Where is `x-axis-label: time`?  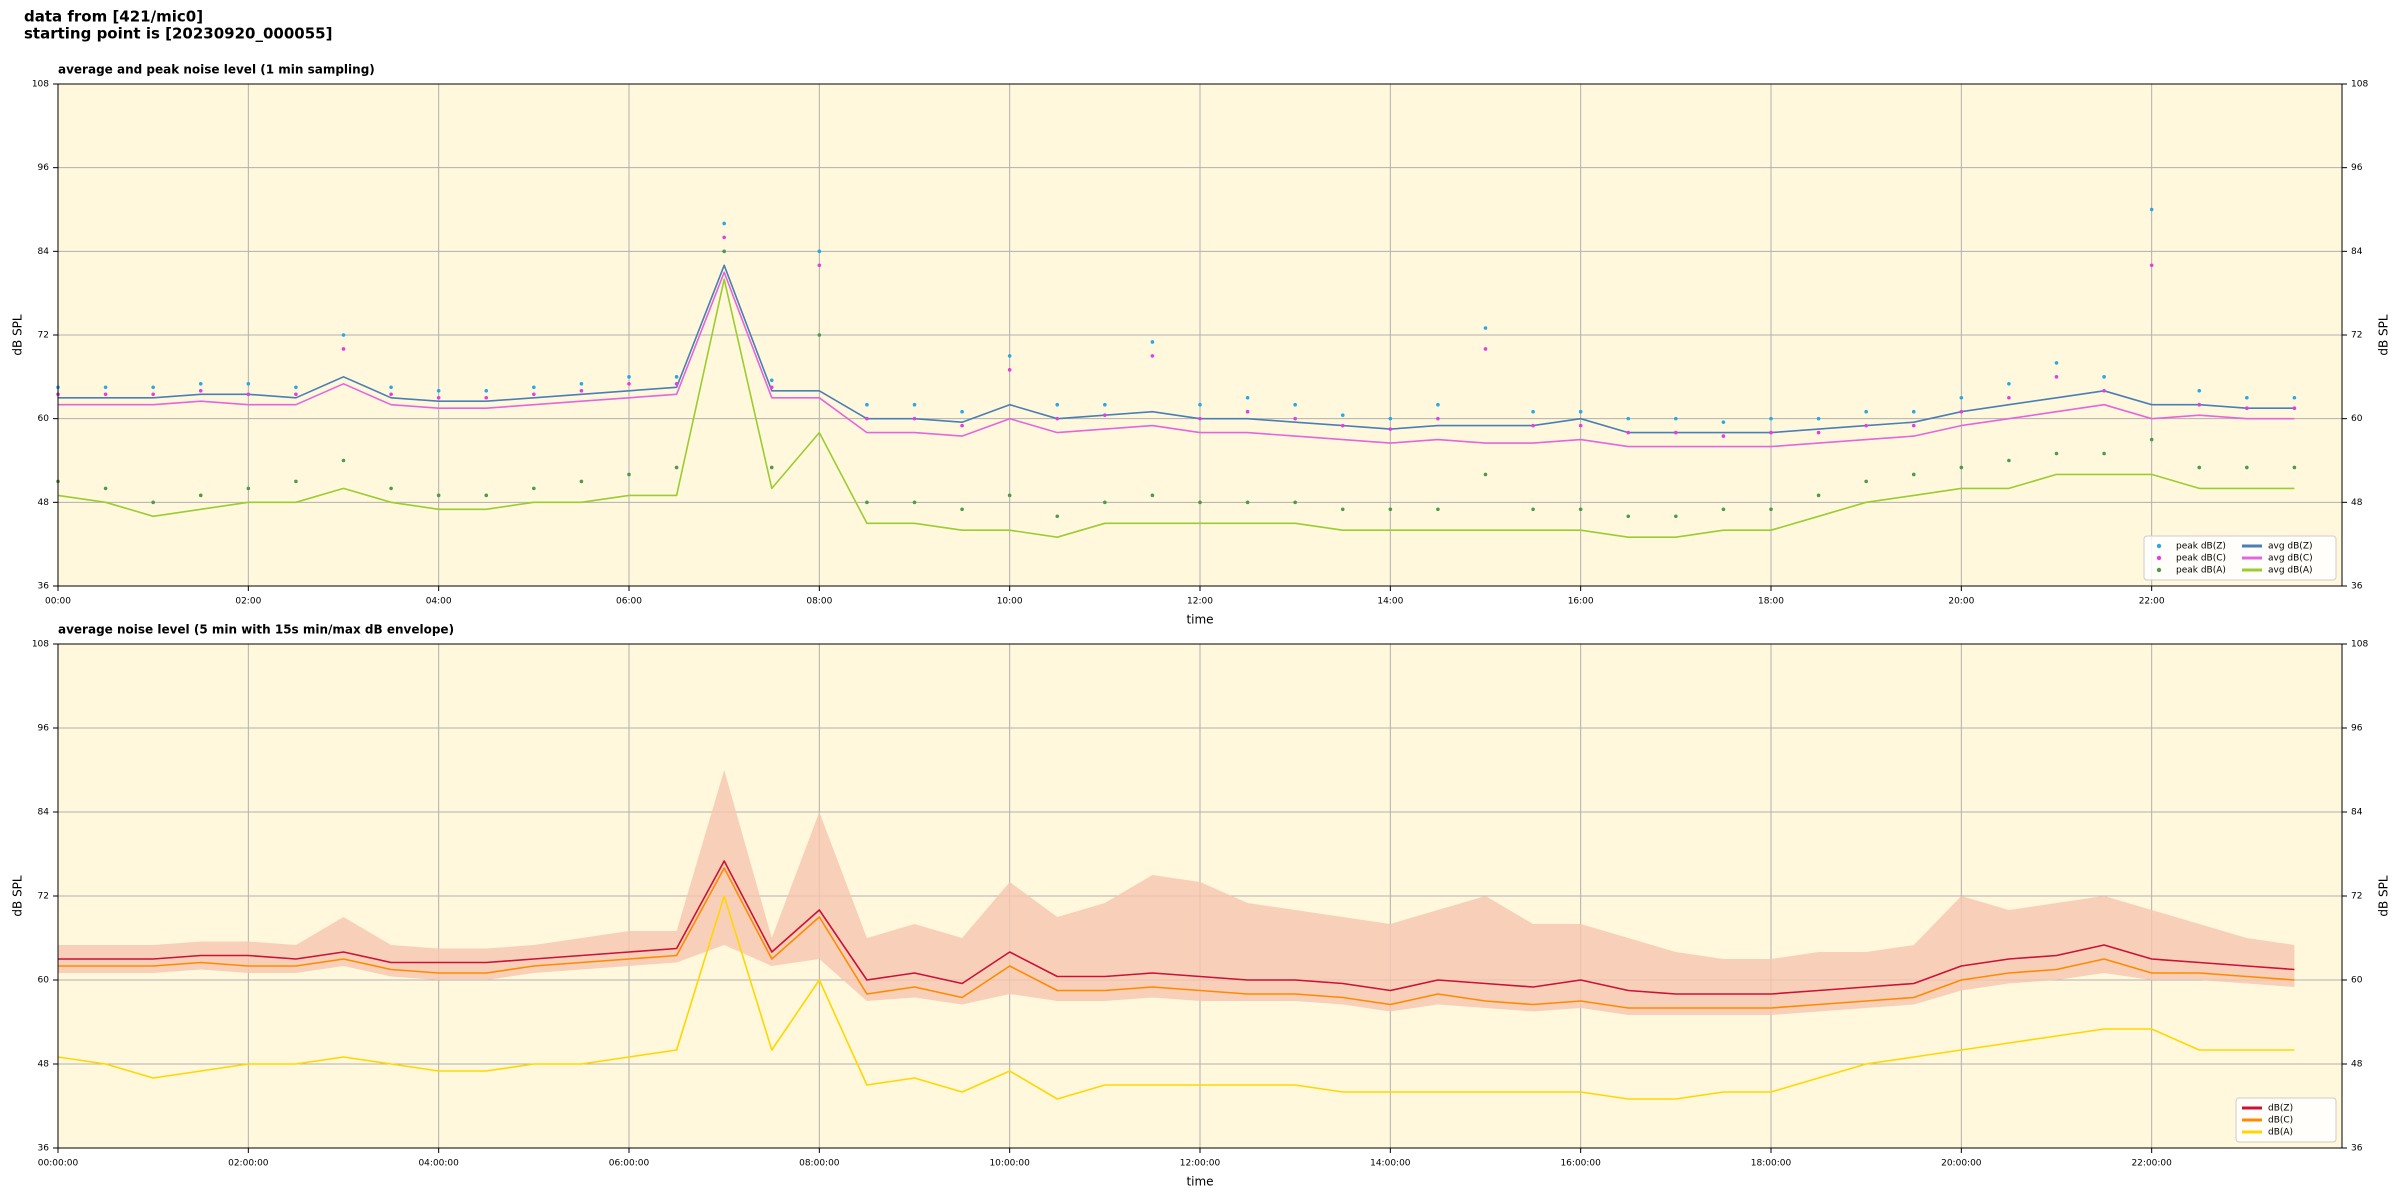 x-axis-label: time is located at coordinates (1199, 1182).